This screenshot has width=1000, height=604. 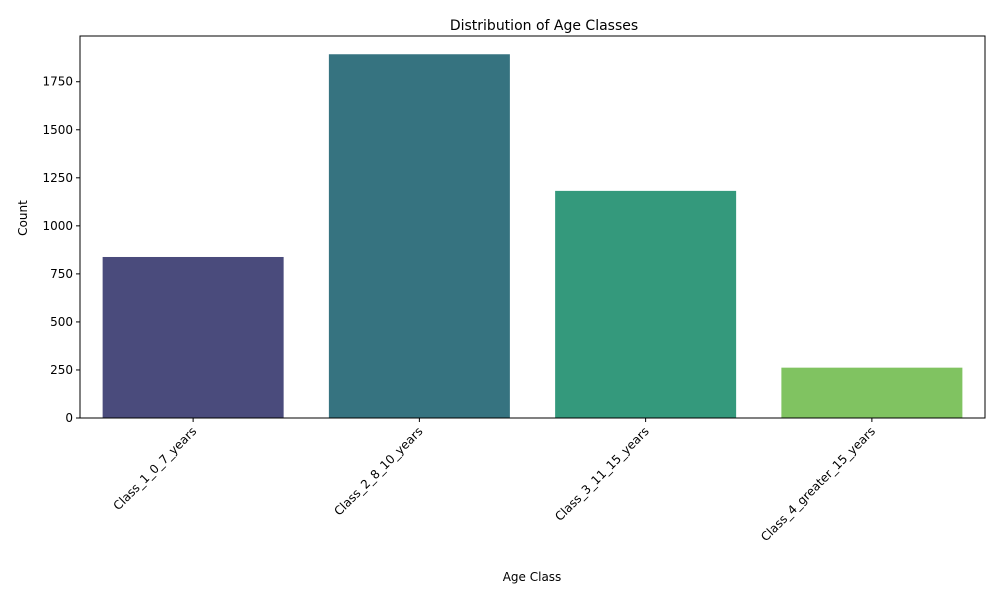 What do you see at coordinates (532, 577) in the screenshot?
I see `x-axis-label: Age Class` at bounding box center [532, 577].